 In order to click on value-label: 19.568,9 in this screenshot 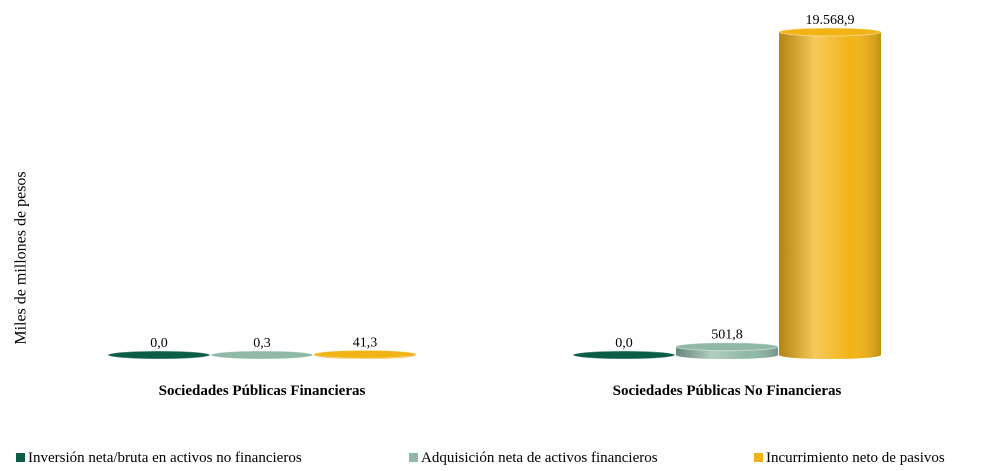, I will do `click(830, 20)`.